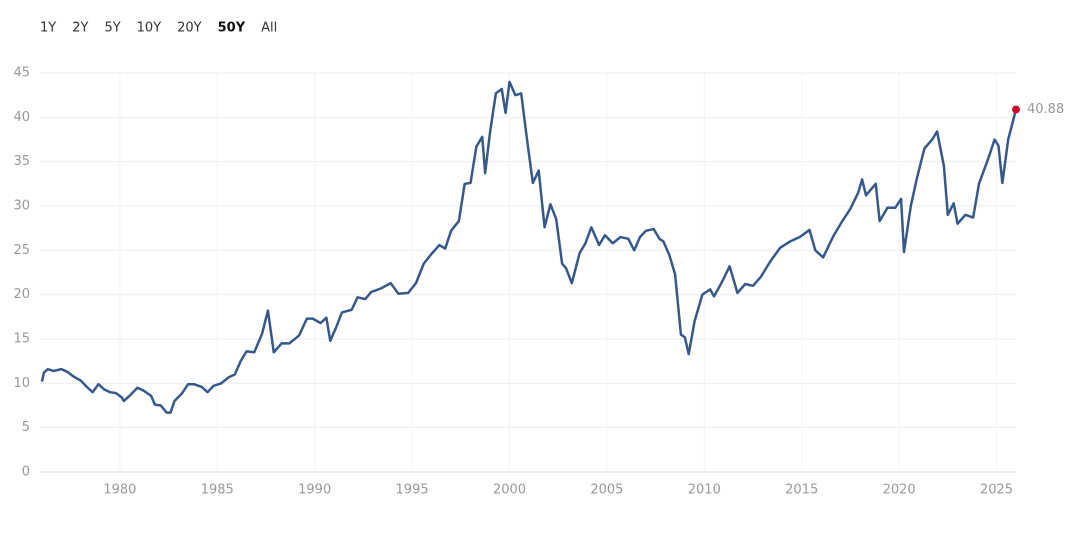  Describe the element at coordinates (269, 28) in the screenshot. I see `range-button: All` at that location.